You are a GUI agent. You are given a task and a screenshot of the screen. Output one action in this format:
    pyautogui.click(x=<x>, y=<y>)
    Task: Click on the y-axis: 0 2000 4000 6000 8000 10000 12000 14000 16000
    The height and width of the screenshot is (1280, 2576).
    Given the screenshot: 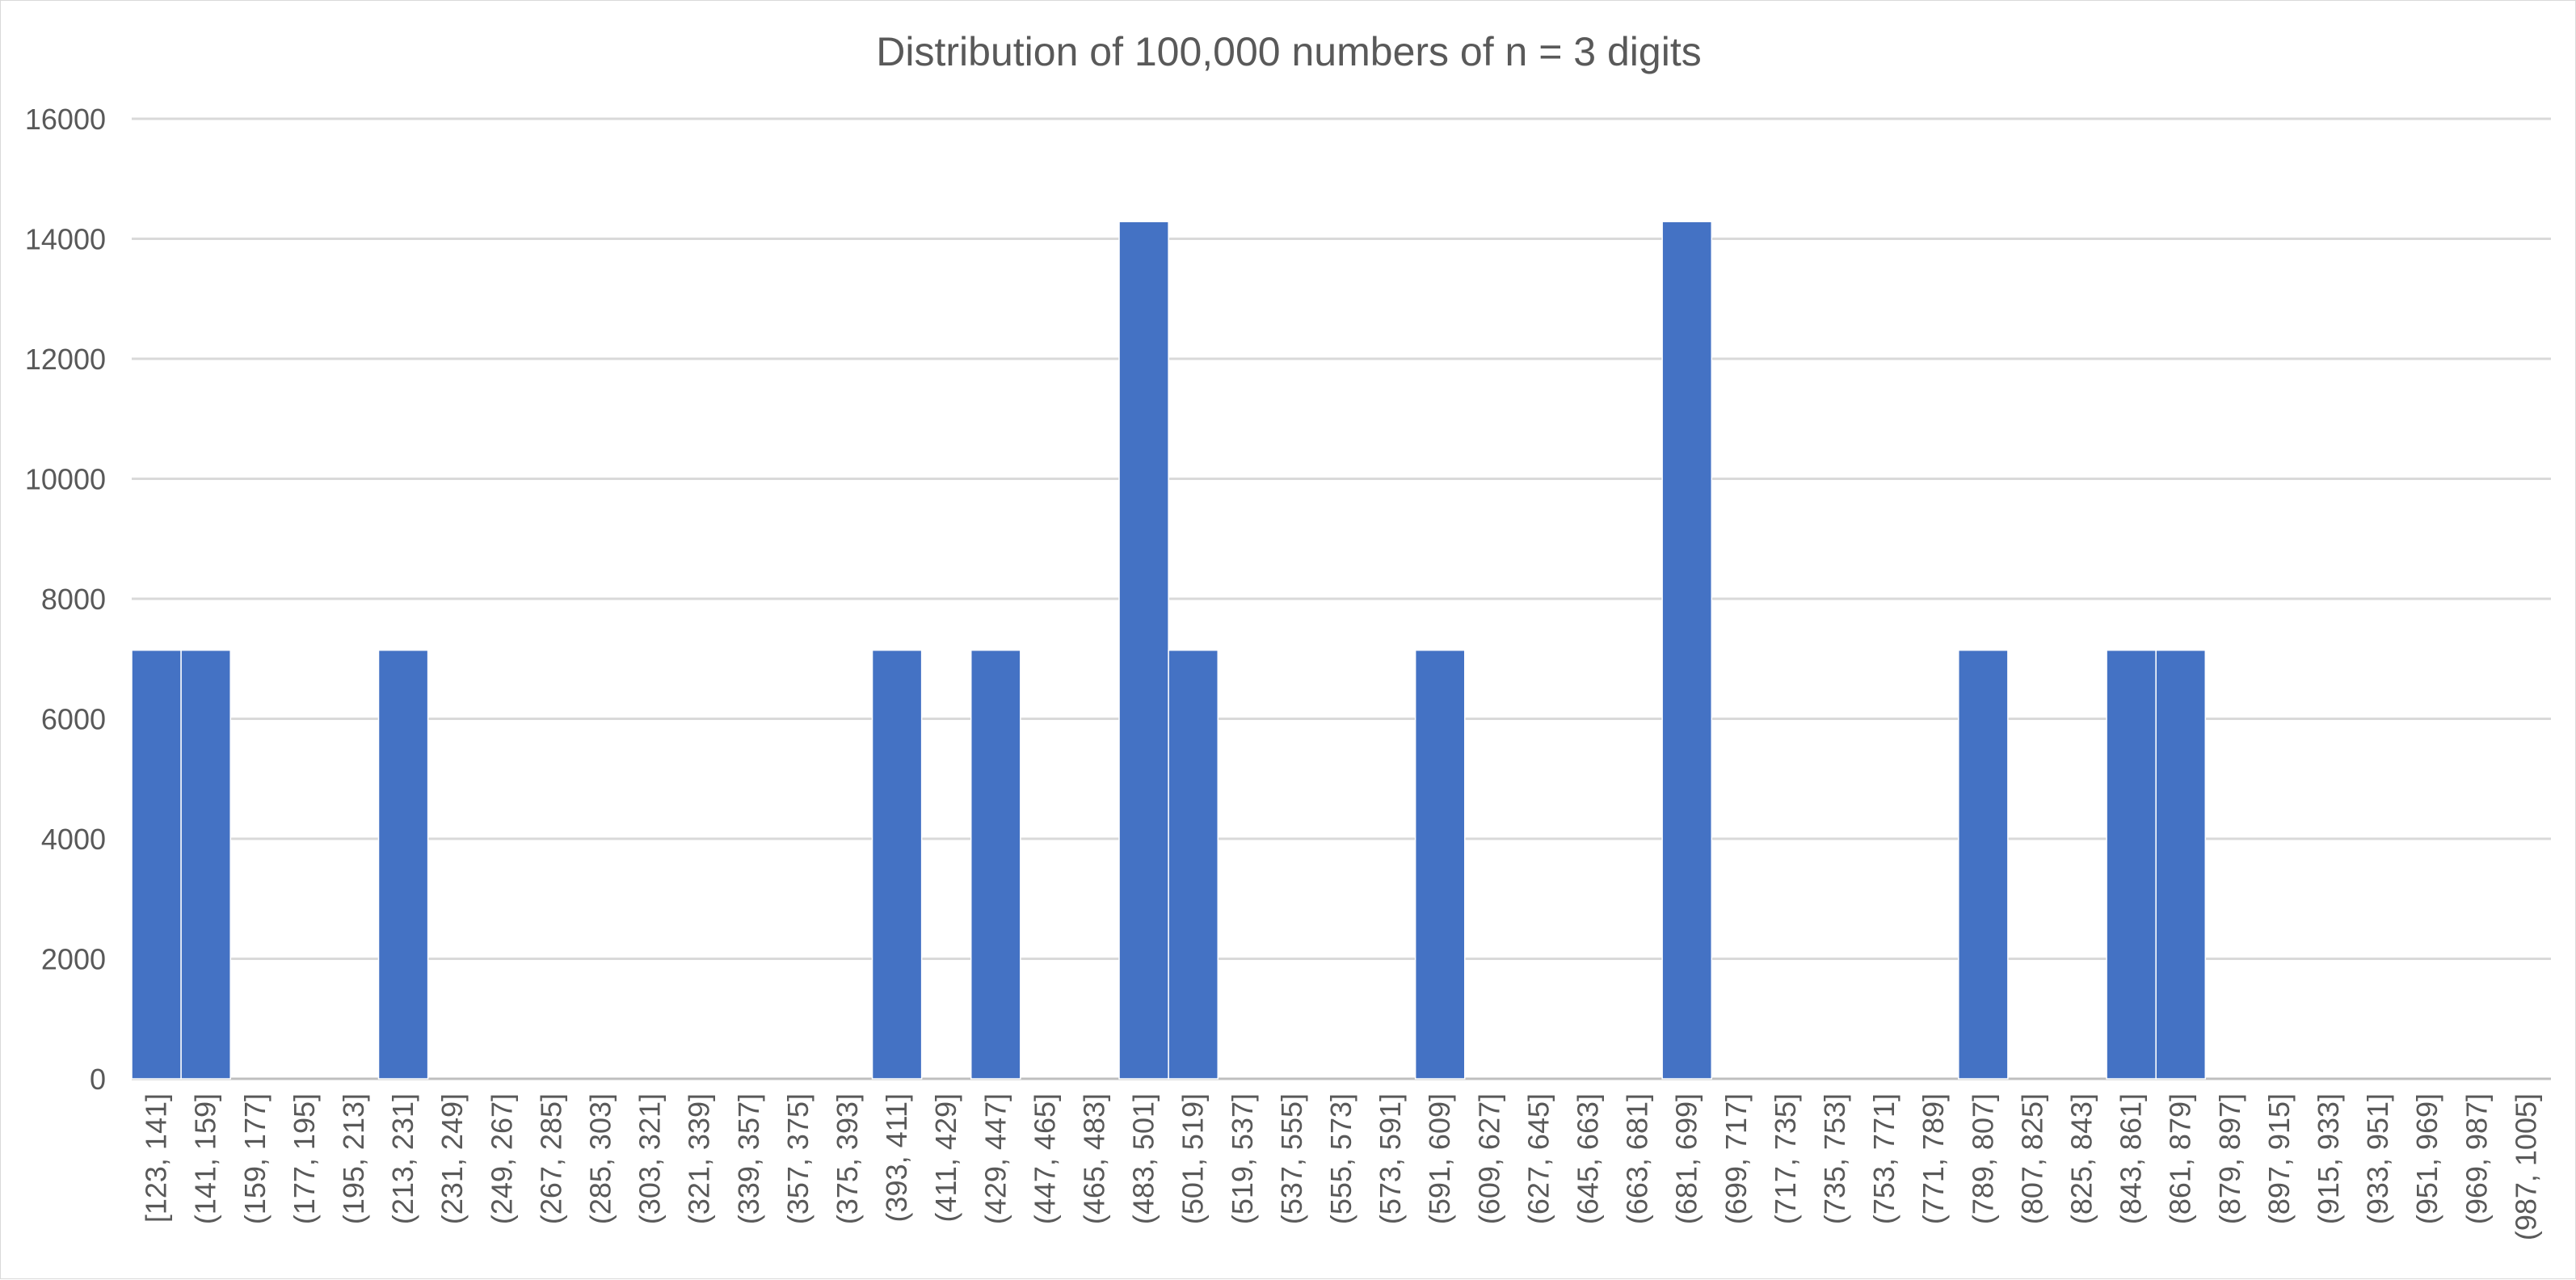 What is the action you would take?
    pyautogui.click(x=65, y=599)
    